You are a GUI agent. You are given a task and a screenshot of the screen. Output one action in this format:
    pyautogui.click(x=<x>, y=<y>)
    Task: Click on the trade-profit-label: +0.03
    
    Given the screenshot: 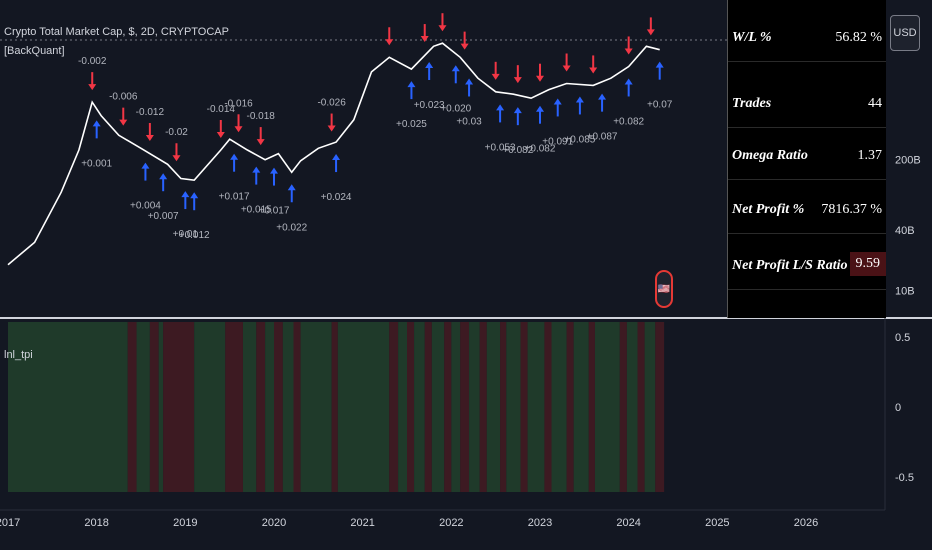 What is the action you would take?
    pyautogui.click(x=469, y=121)
    